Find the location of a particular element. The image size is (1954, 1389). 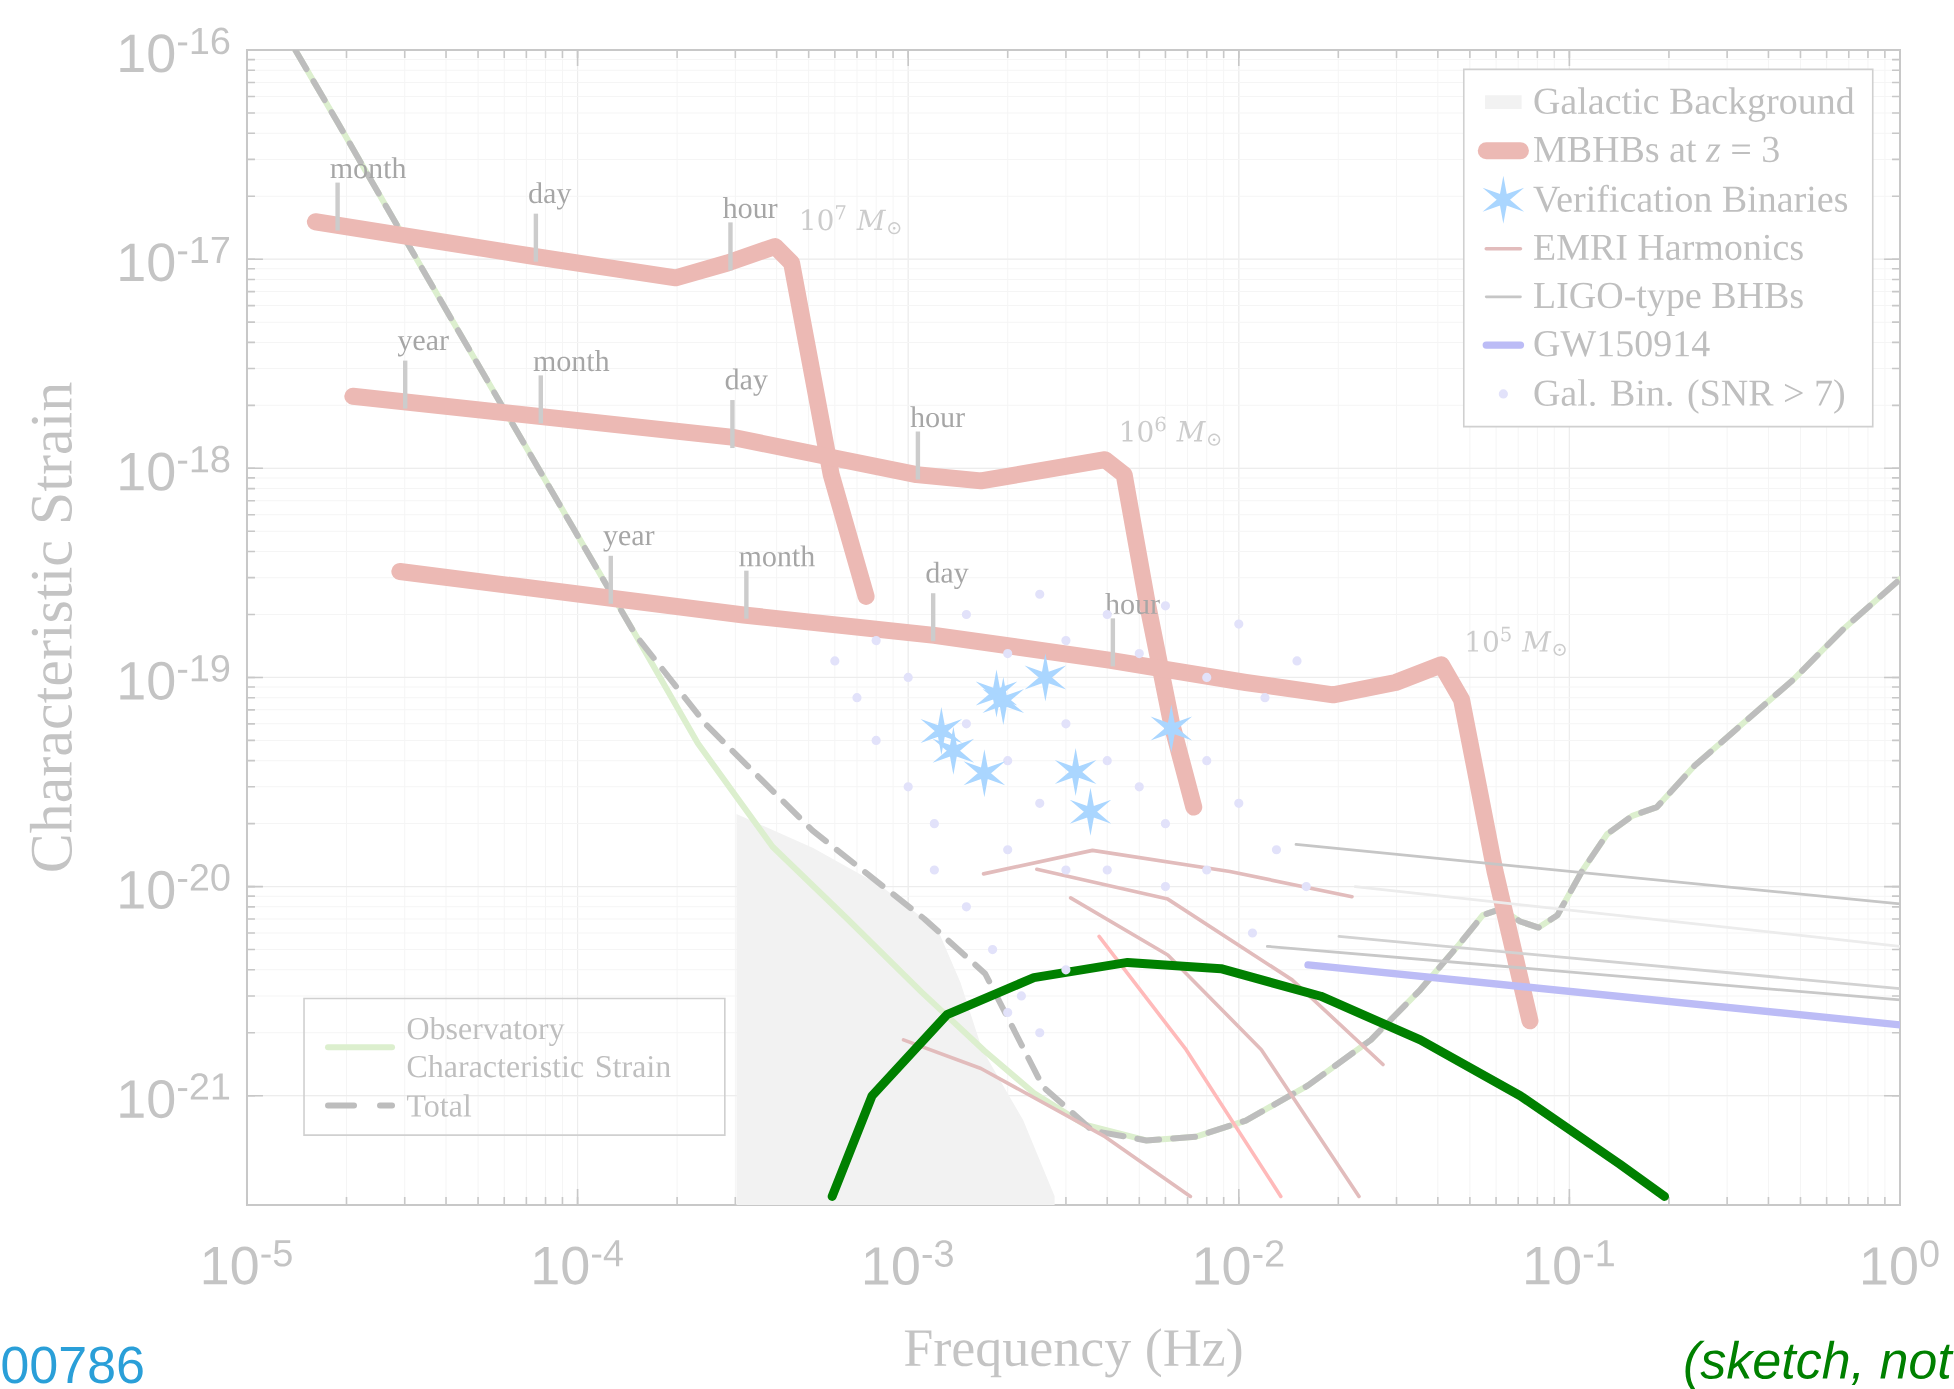

x-tick-label: 10$^{-5}$ is located at coordinates (247, 1262).